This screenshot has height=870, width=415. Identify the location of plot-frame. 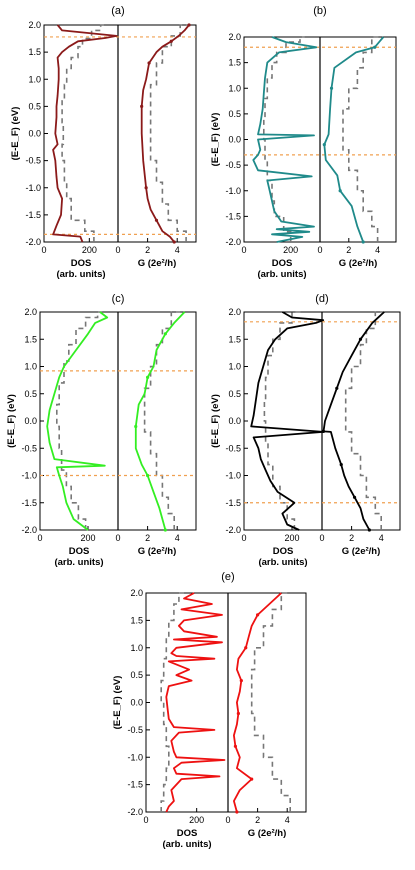
(226, 702).